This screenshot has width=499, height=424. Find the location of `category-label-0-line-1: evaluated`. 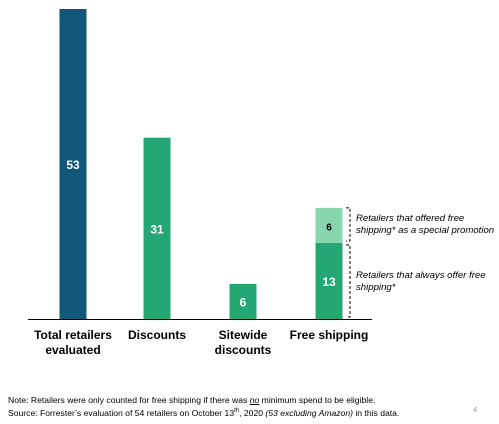

category-label-0-line-1: evaluated is located at coordinates (72, 350).